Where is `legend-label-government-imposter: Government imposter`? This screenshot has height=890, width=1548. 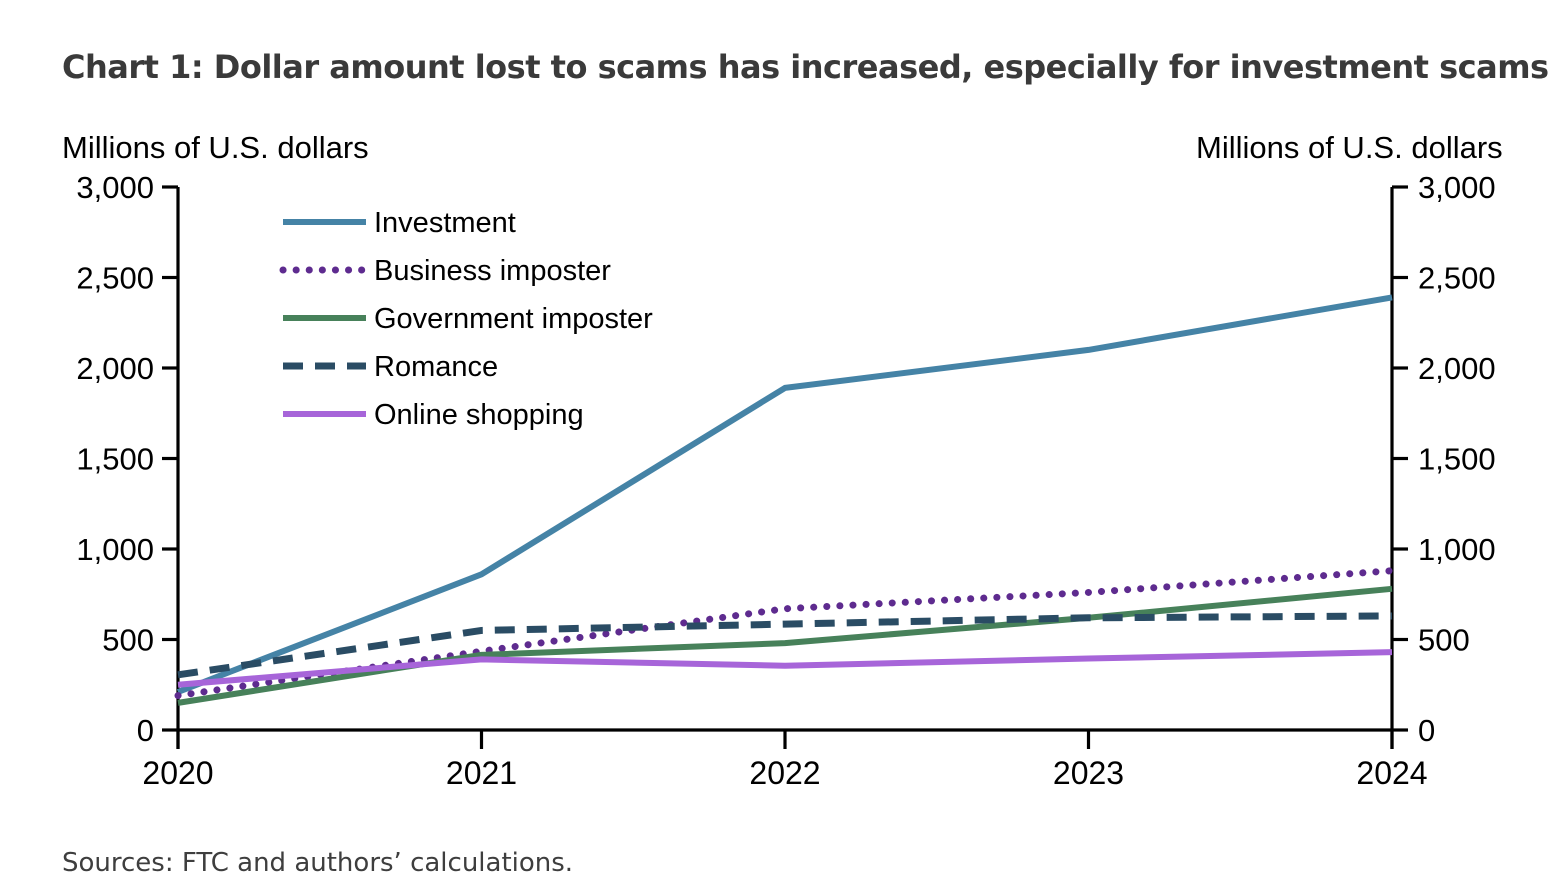 legend-label-government-imposter: Government imposter is located at coordinates (513, 319).